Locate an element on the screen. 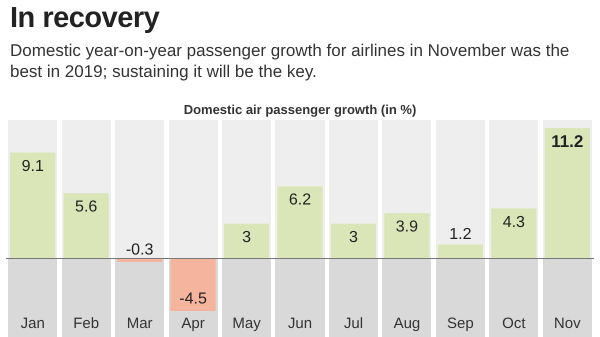 The image size is (600, 337). x-tick-label: Jul is located at coordinates (354, 323).